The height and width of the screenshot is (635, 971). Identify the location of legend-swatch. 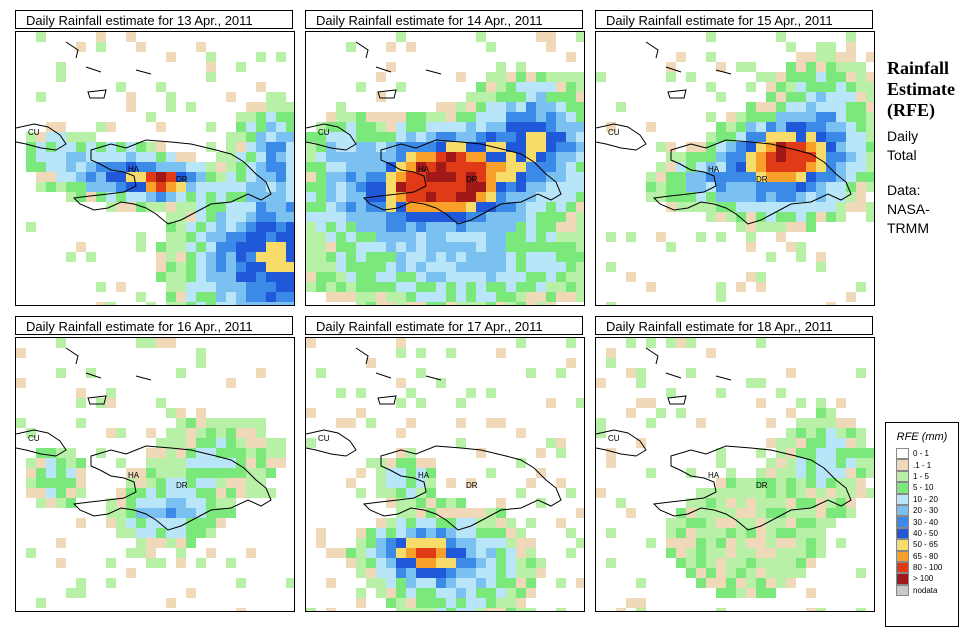
(902, 567).